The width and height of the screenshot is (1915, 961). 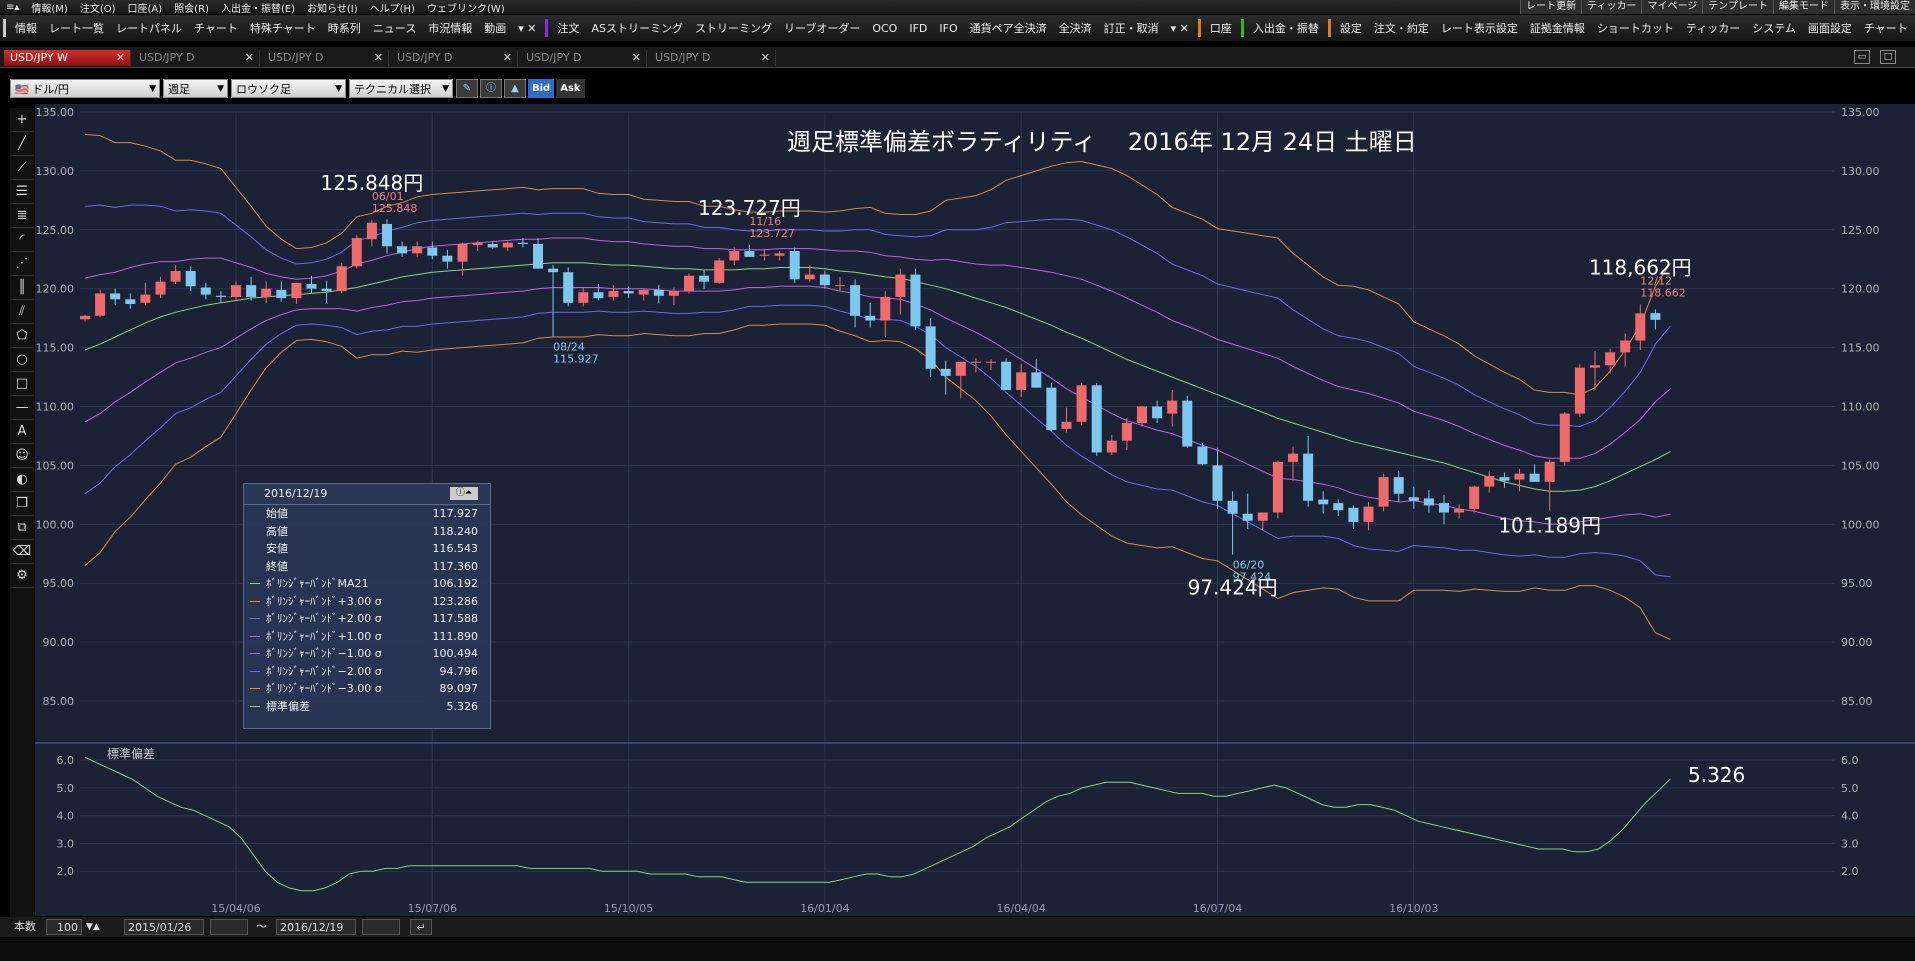 I want to click on toolbar-ifo: IFO, so click(x=948, y=28).